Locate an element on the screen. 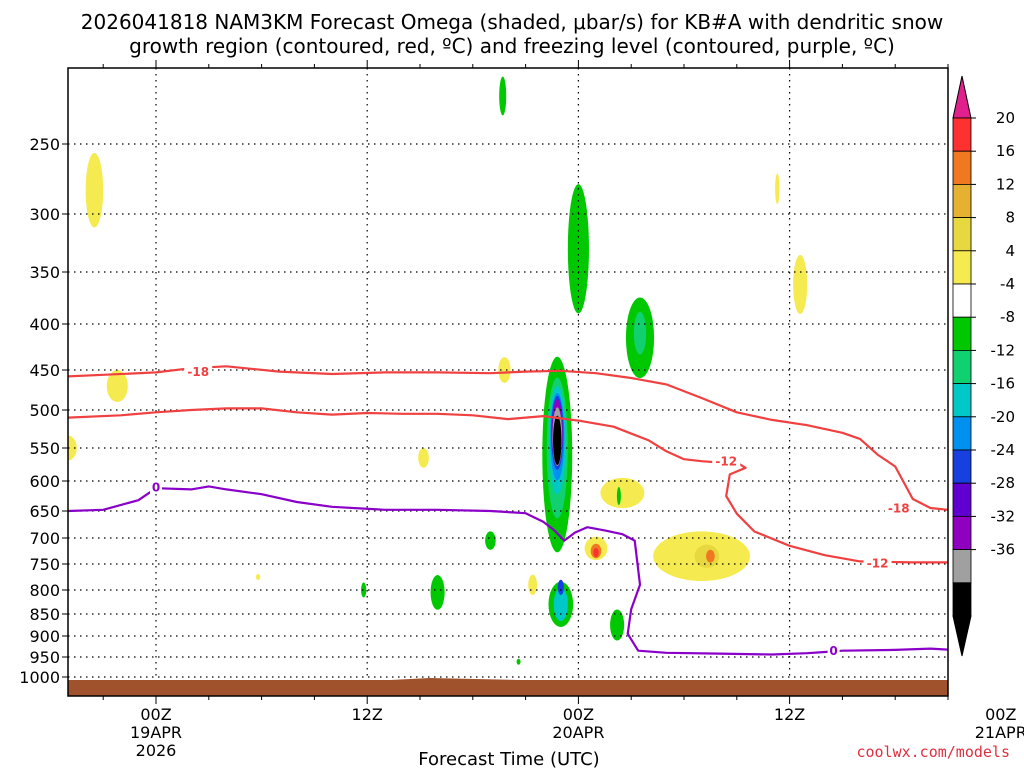  omega-green-top-mid is located at coordinates (503, 96).